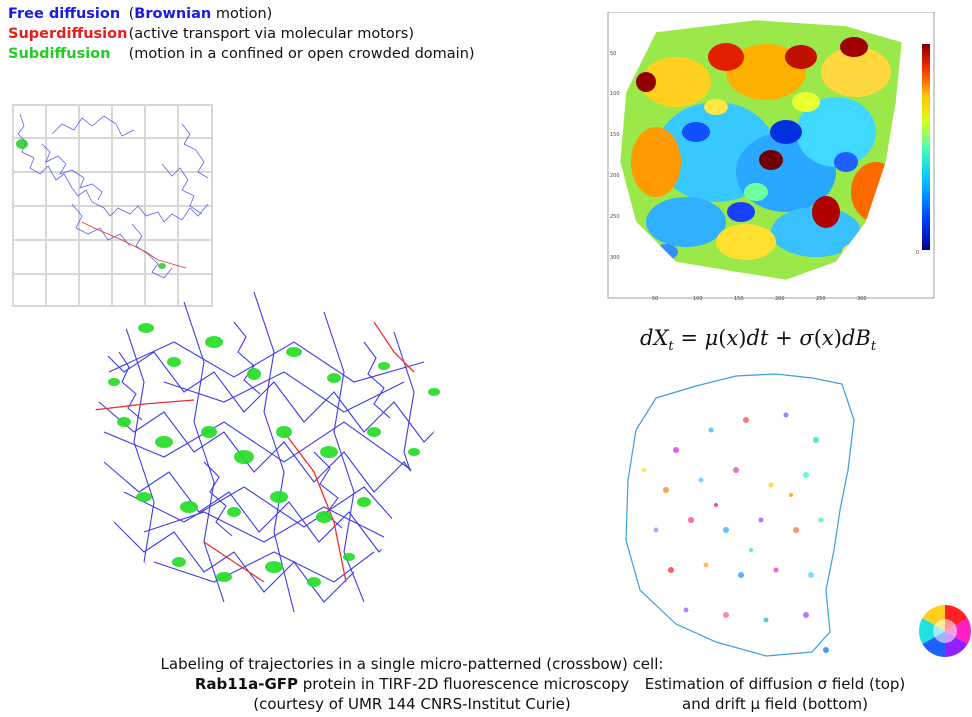  What do you see at coordinates (758, 340) in the screenshot?
I see `sde-equation: dXt = μ(x)dt + σ(x)dBt` at bounding box center [758, 340].